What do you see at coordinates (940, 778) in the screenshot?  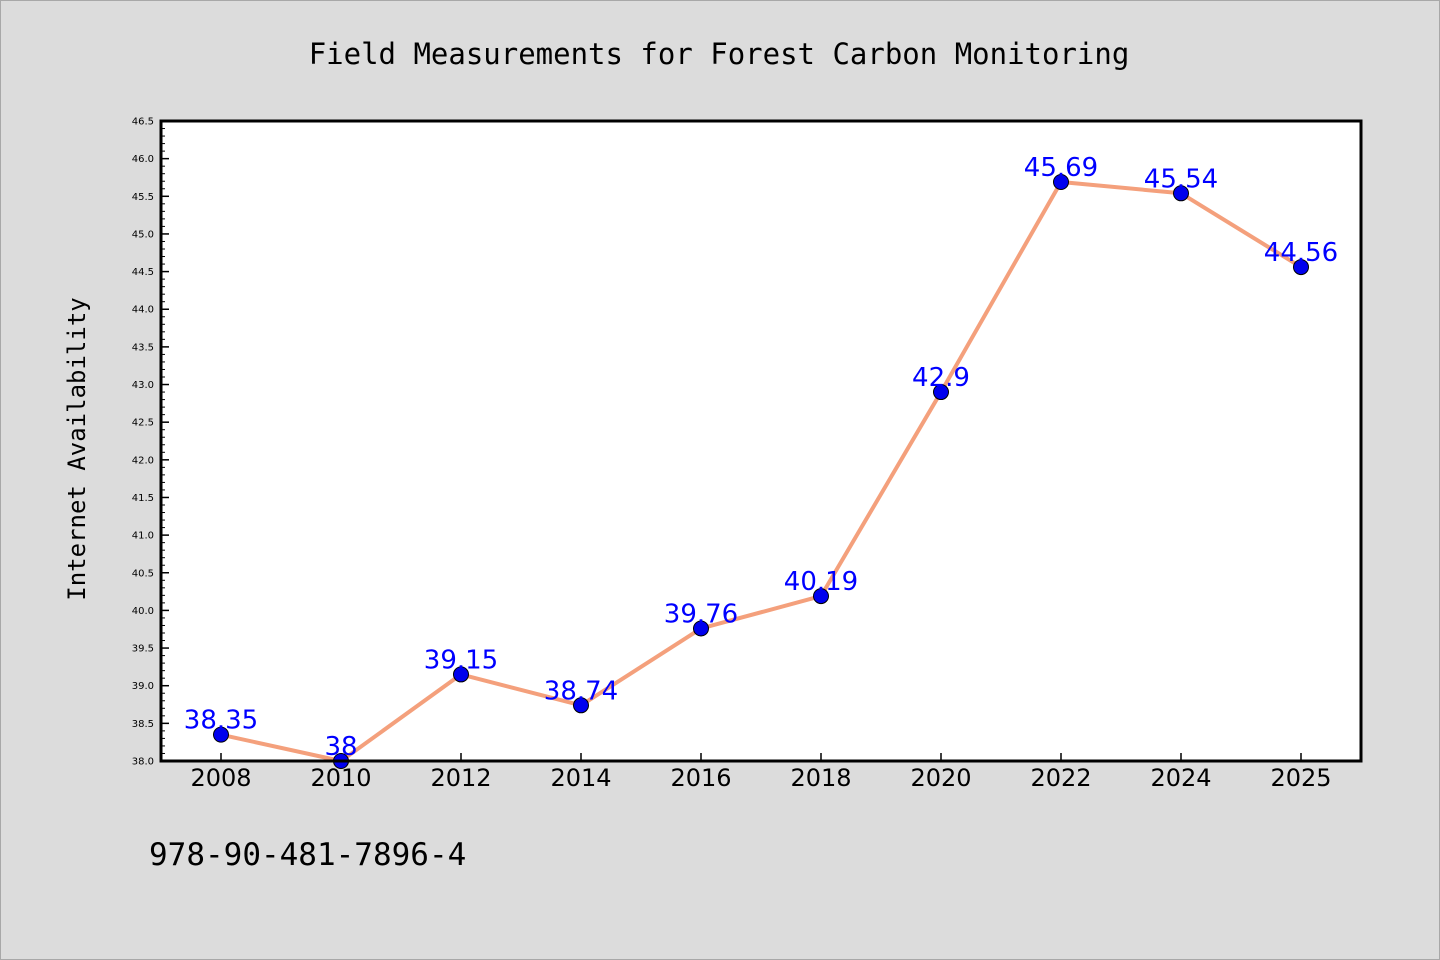 I see `x-tick-label: 2020` at bounding box center [940, 778].